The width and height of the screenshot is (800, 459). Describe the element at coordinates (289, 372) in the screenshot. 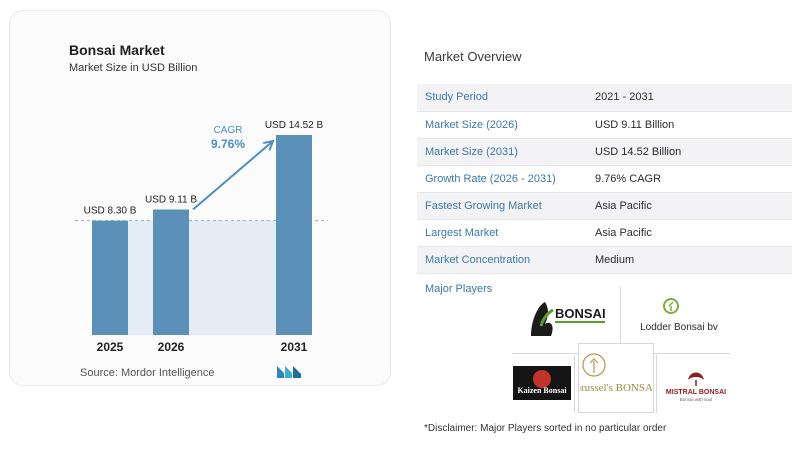

I see `mordor-logo-icon` at that location.